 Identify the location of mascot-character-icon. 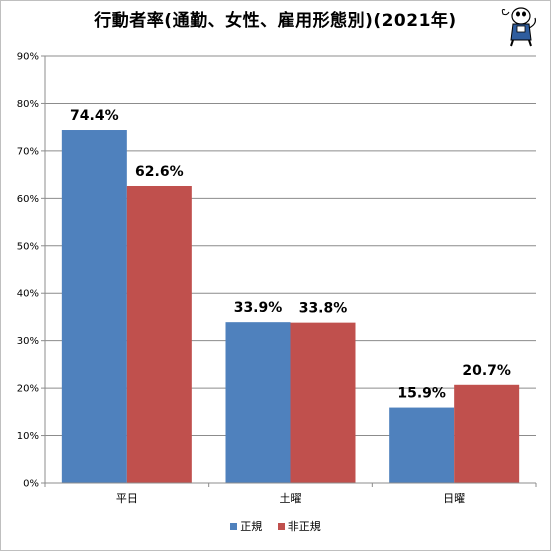
(518, 27).